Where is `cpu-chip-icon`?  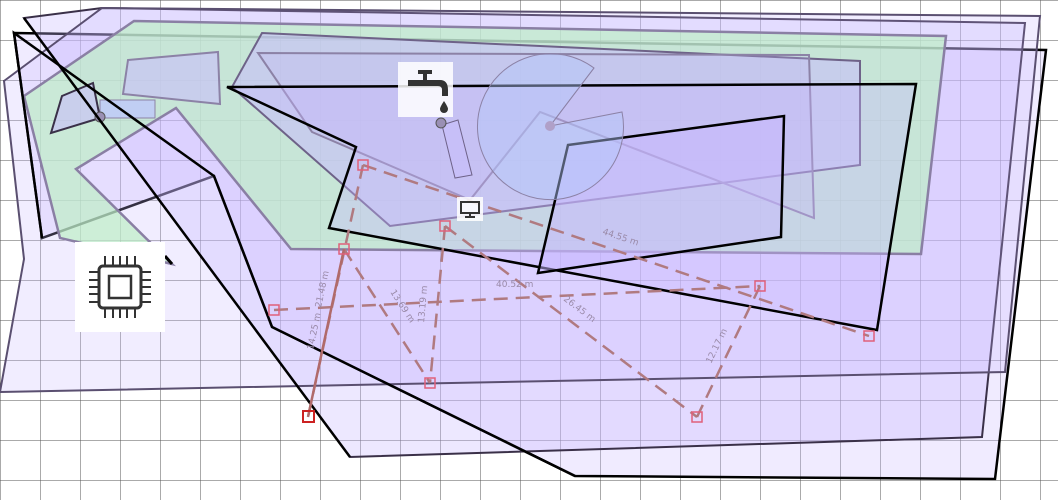
cpu-chip-icon is located at coordinates (120, 287).